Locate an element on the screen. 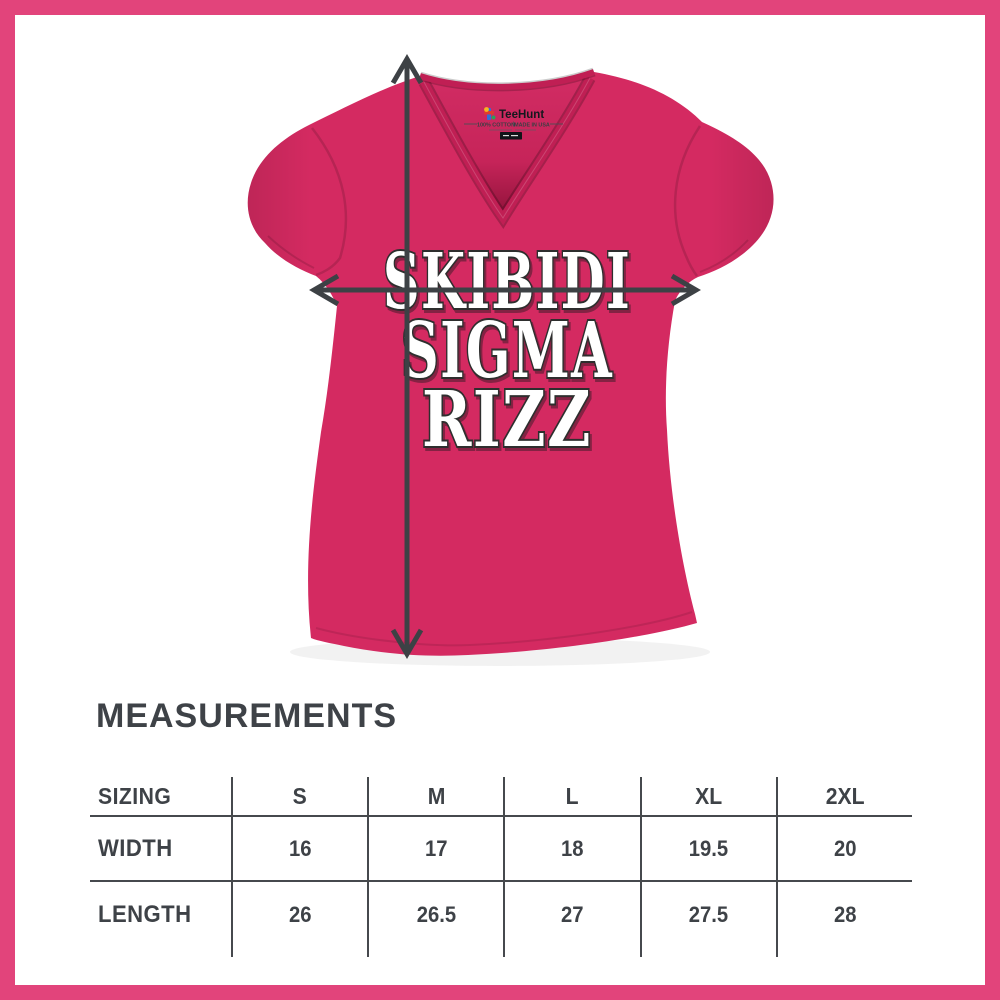 The height and width of the screenshot is (1000, 1000). cell-value: 18 is located at coordinates (572, 848).